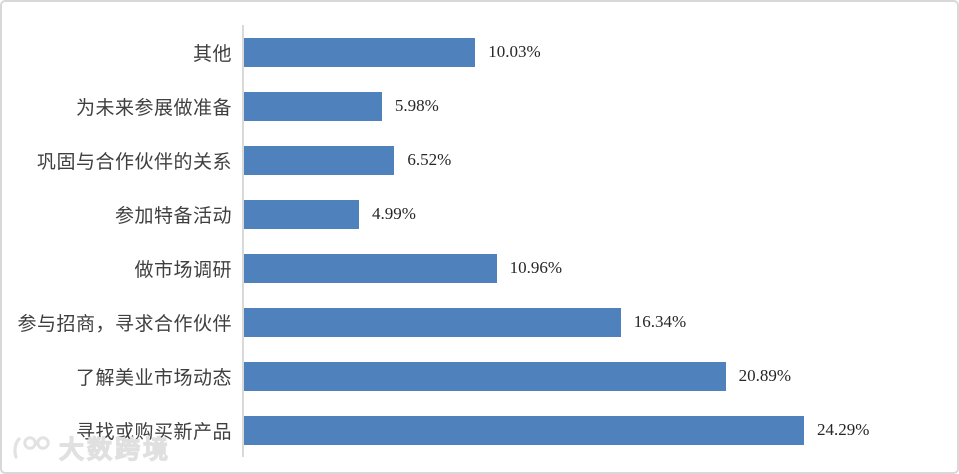 The width and height of the screenshot is (959, 474). What do you see at coordinates (212, 54) in the screenshot?
I see `category-label: 其他` at bounding box center [212, 54].